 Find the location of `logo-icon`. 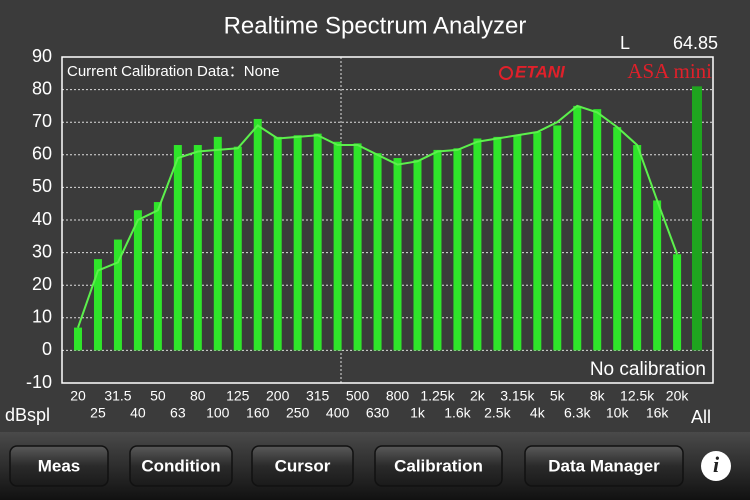

logo-icon is located at coordinates (506, 73).